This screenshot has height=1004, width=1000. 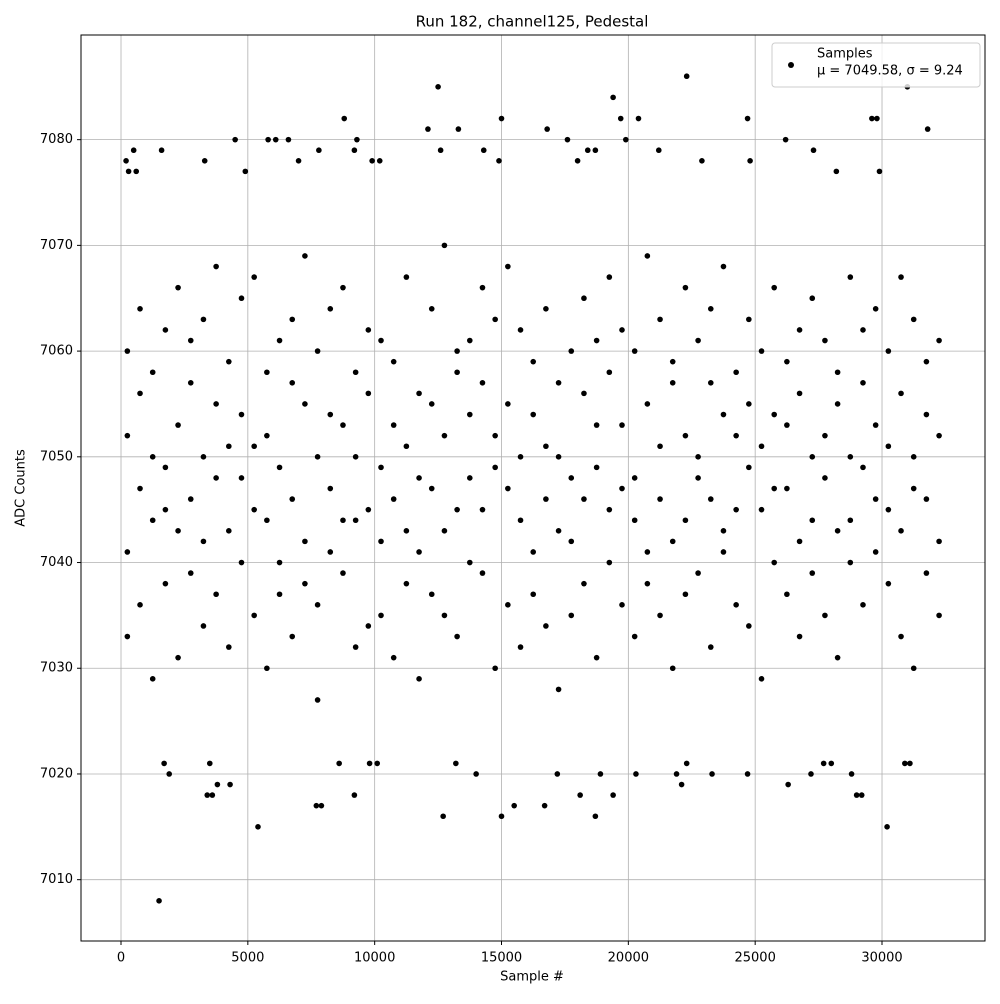 I want to click on y-tick-label: 7030, so click(x=56, y=668).